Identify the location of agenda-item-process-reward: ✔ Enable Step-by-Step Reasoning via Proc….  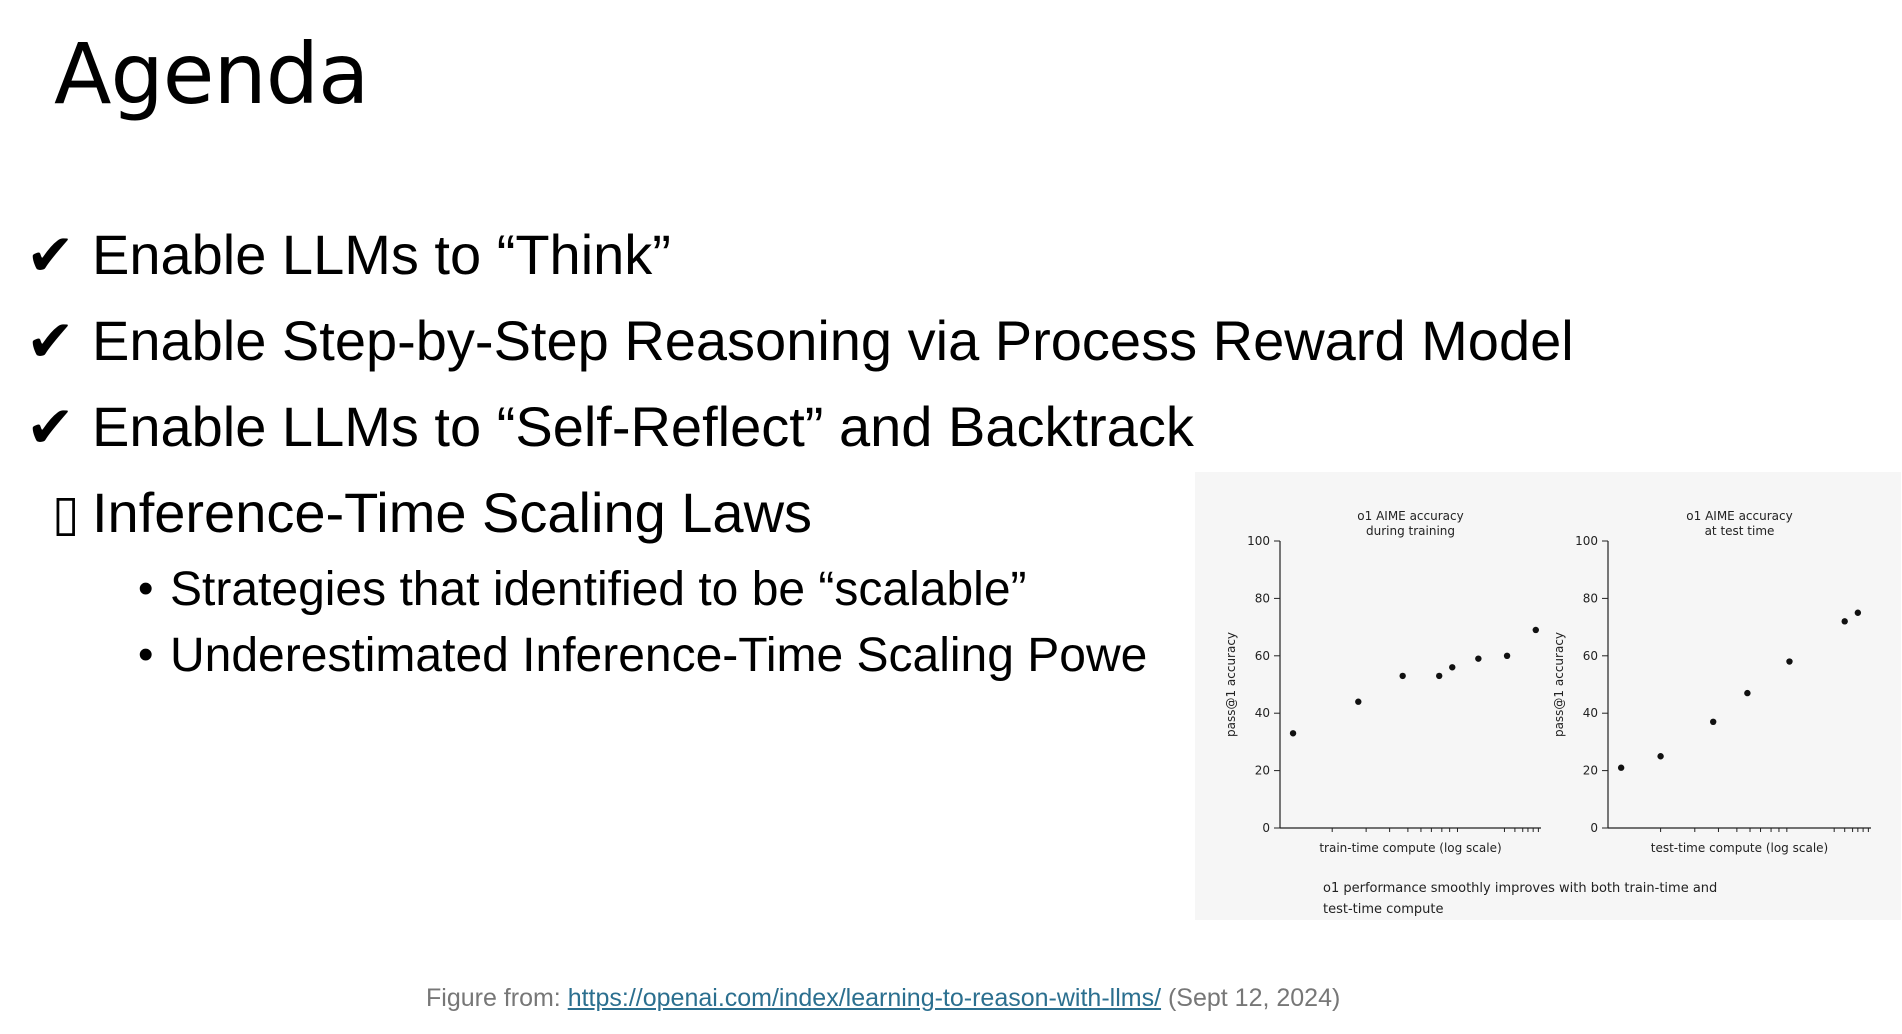
(876, 341).